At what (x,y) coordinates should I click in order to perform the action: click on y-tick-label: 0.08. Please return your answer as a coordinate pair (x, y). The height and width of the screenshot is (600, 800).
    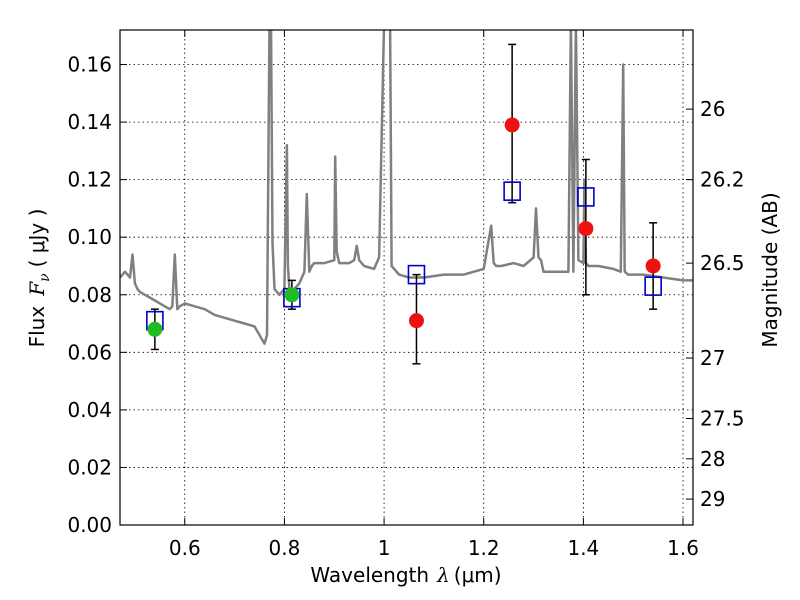
    Looking at the image, I should click on (89, 295).